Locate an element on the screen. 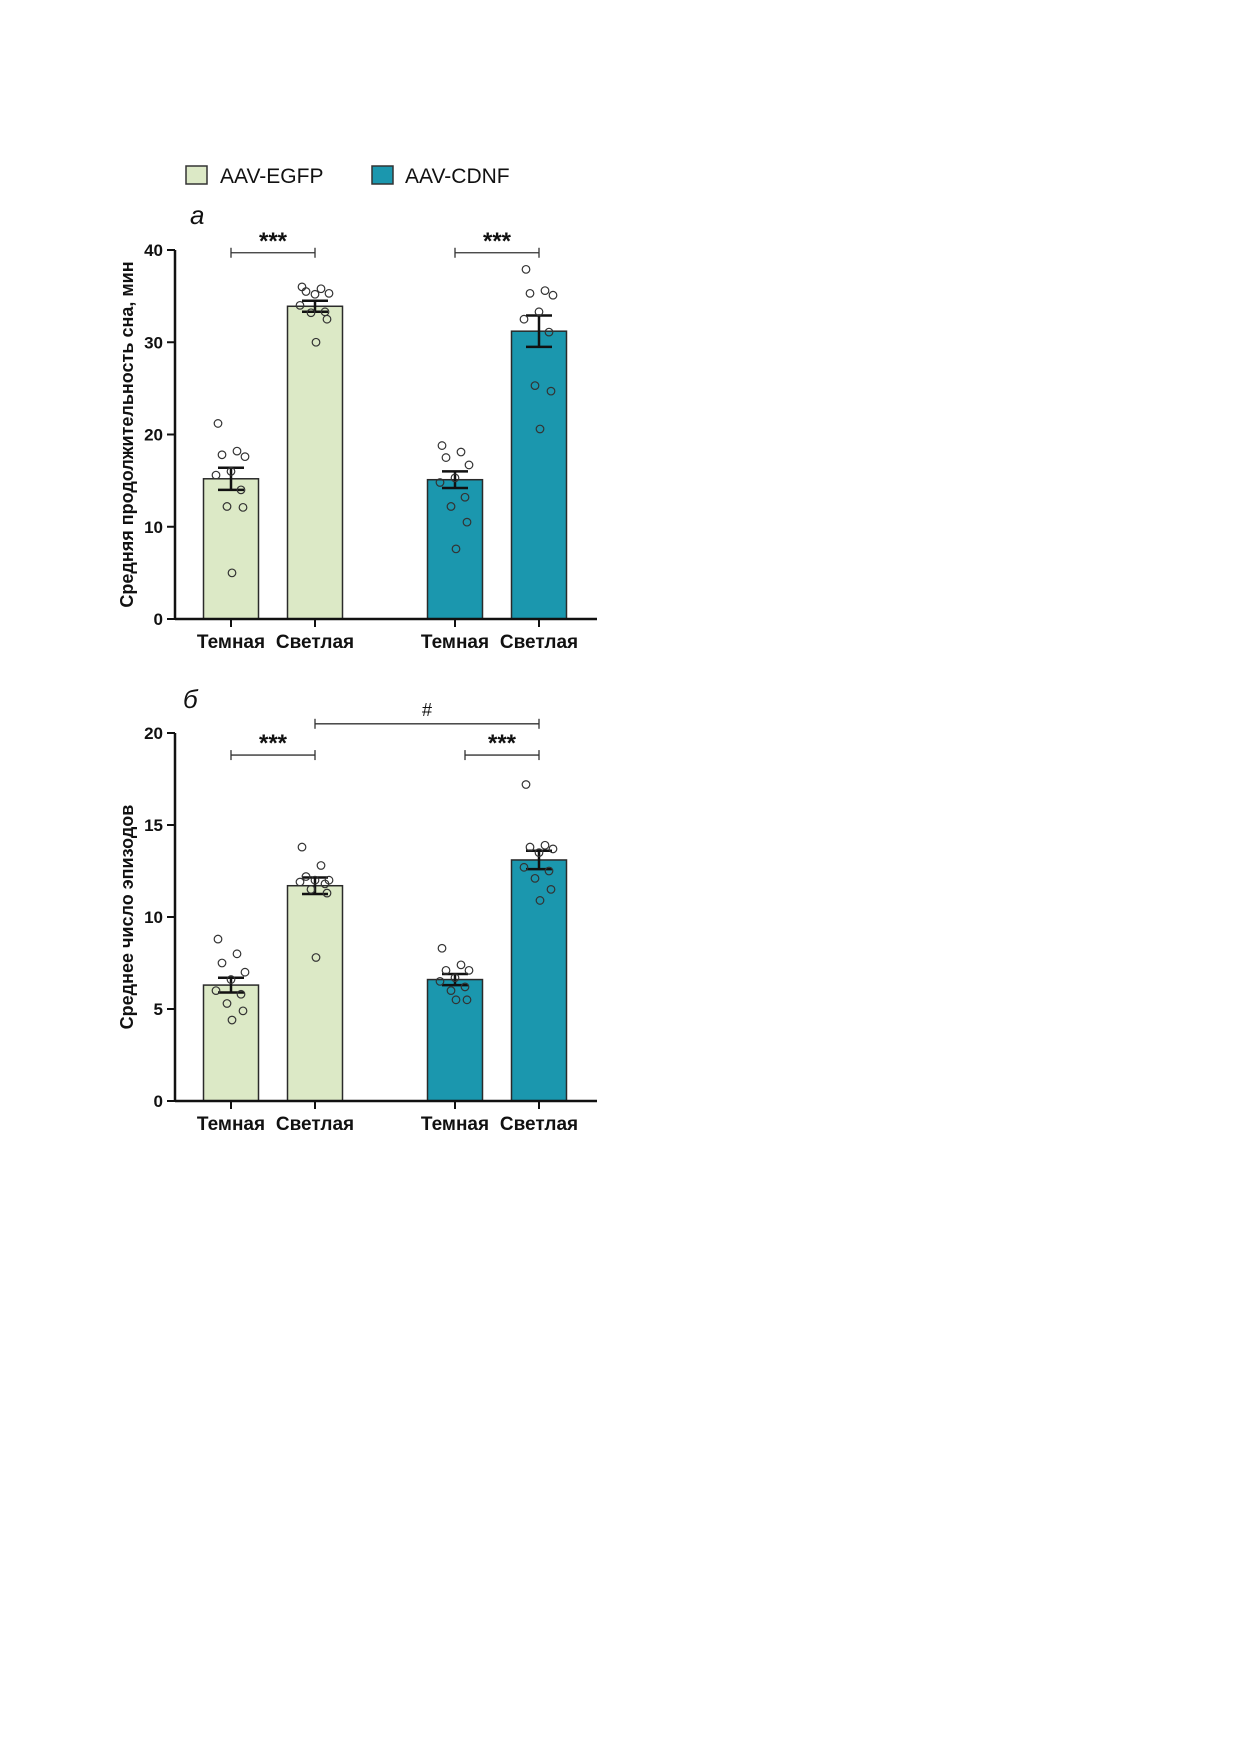 The width and height of the screenshot is (1240, 1754). panel-letter: а is located at coordinates (197, 215).